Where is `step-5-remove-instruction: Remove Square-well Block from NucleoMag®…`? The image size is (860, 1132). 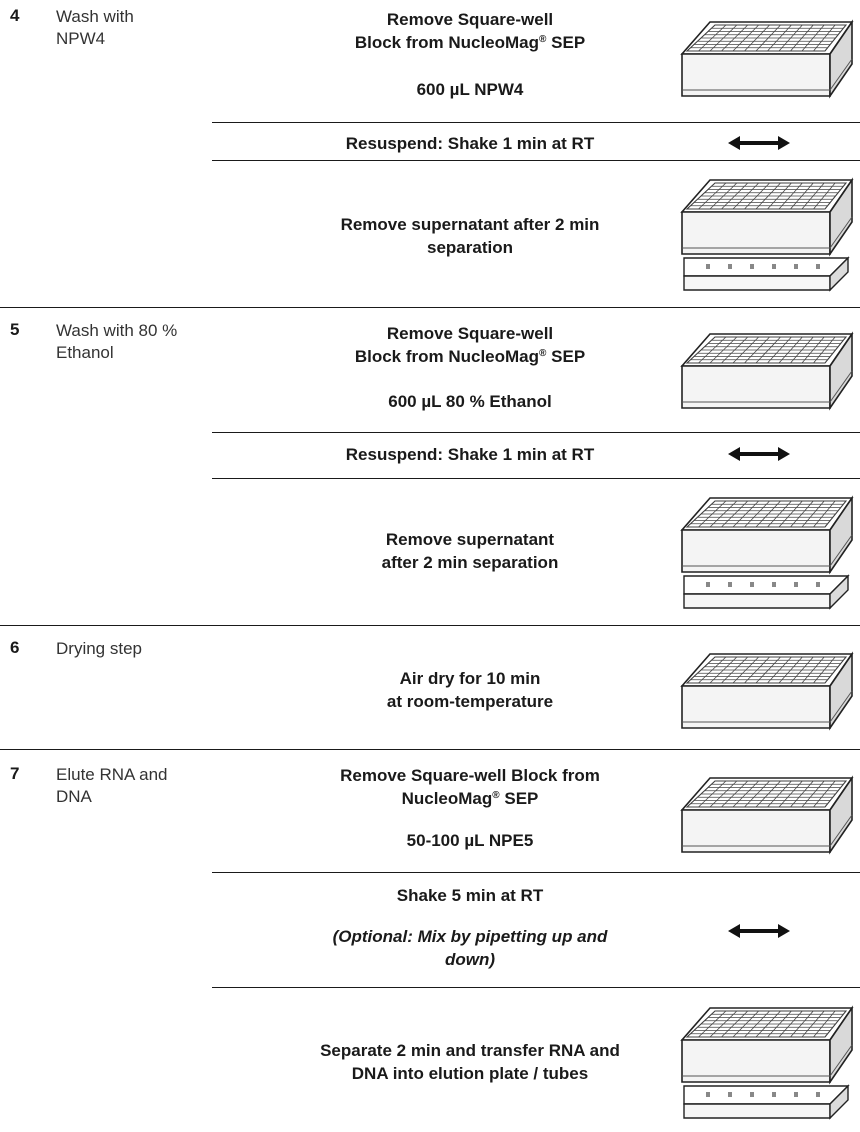
step-5-remove-instruction: Remove Square-well Block from NucleoMag®… is located at coordinates (470, 345).